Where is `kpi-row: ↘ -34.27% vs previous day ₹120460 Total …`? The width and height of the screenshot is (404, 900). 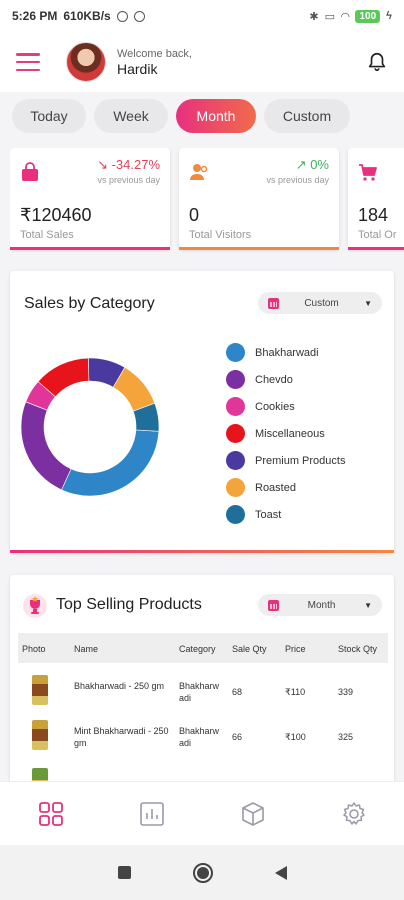 kpi-row: ↘ -34.27% vs previous day ₹120460 Total … is located at coordinates (207, 200).